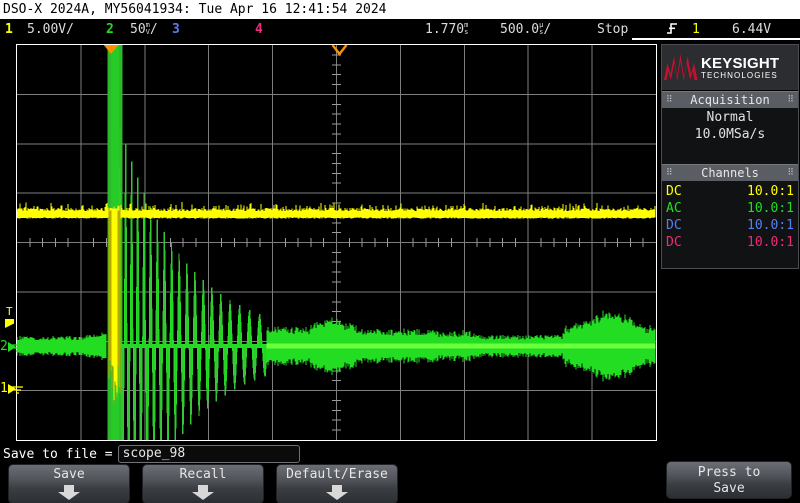 The width and height of the screenshot is (800, 503). Describe the element at coordinates (50, 29) in the screenshot. I see `channel-1-scale: 5.00V/` at that location.